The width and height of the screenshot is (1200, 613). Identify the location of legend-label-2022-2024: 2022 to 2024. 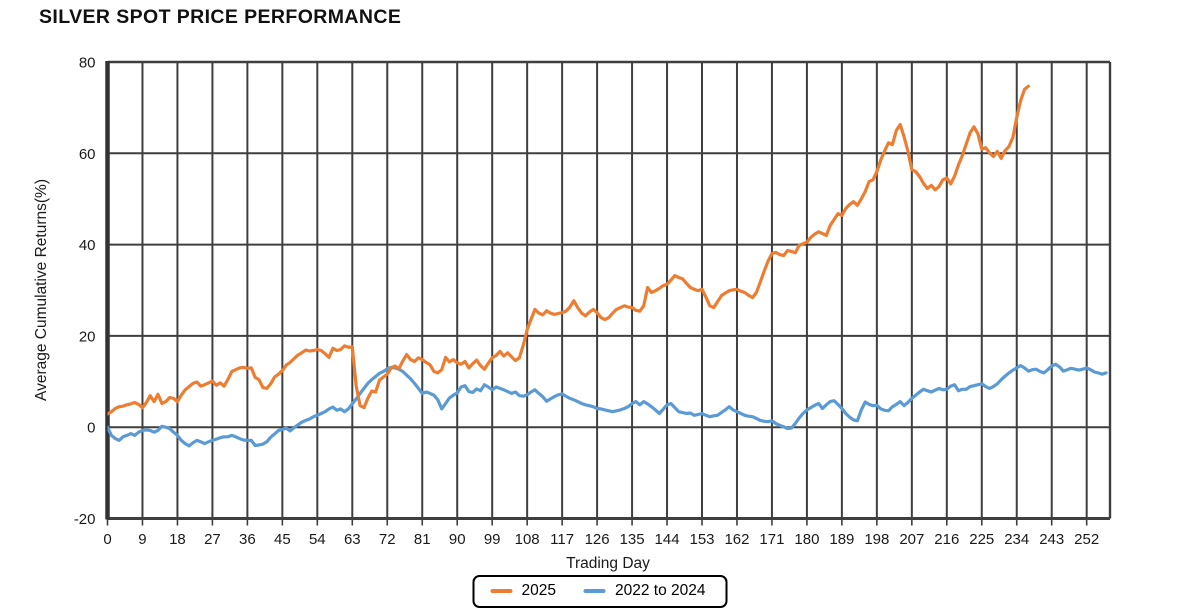
(660, 590).